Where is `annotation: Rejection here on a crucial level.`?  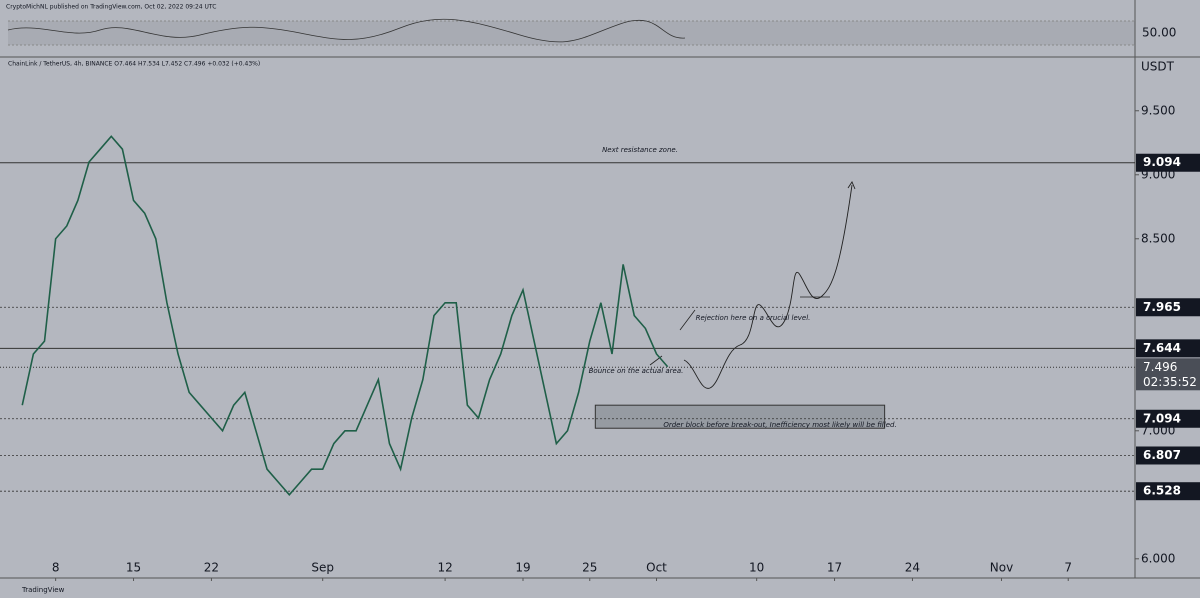 annotation: Rejection here on a crucial level. is located at coordinates (753, 318).